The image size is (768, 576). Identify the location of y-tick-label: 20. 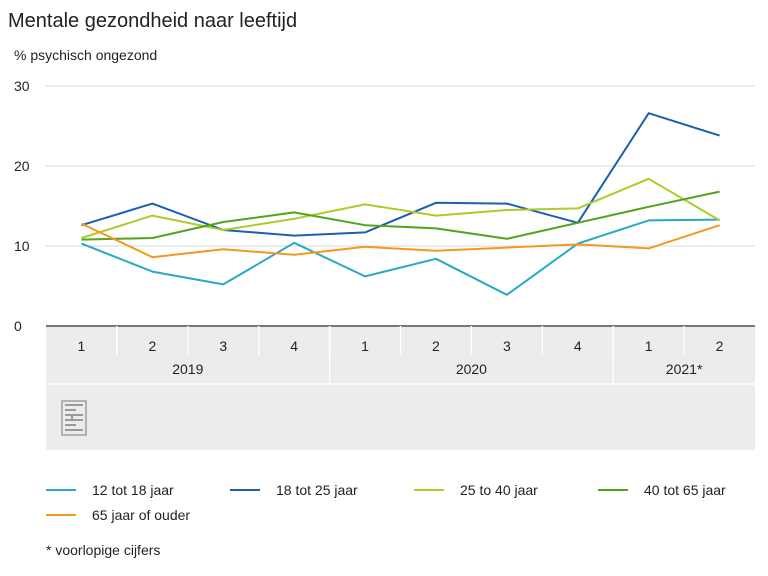
(22, 166).